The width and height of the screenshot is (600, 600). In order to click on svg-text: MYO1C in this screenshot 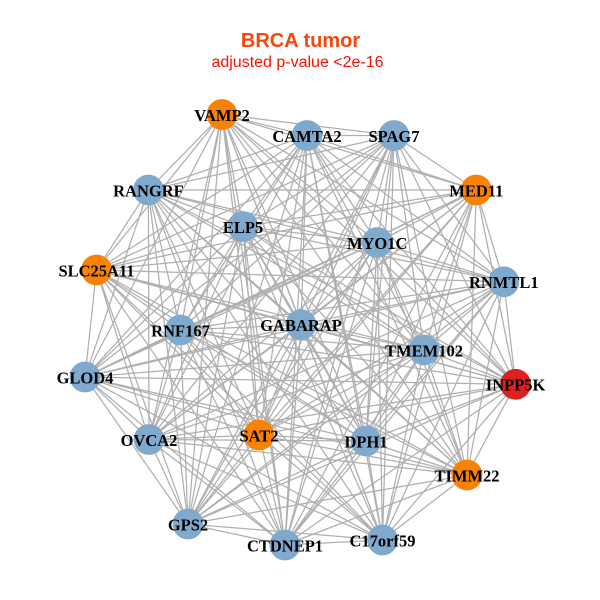, I will do `click(377, 243)`.